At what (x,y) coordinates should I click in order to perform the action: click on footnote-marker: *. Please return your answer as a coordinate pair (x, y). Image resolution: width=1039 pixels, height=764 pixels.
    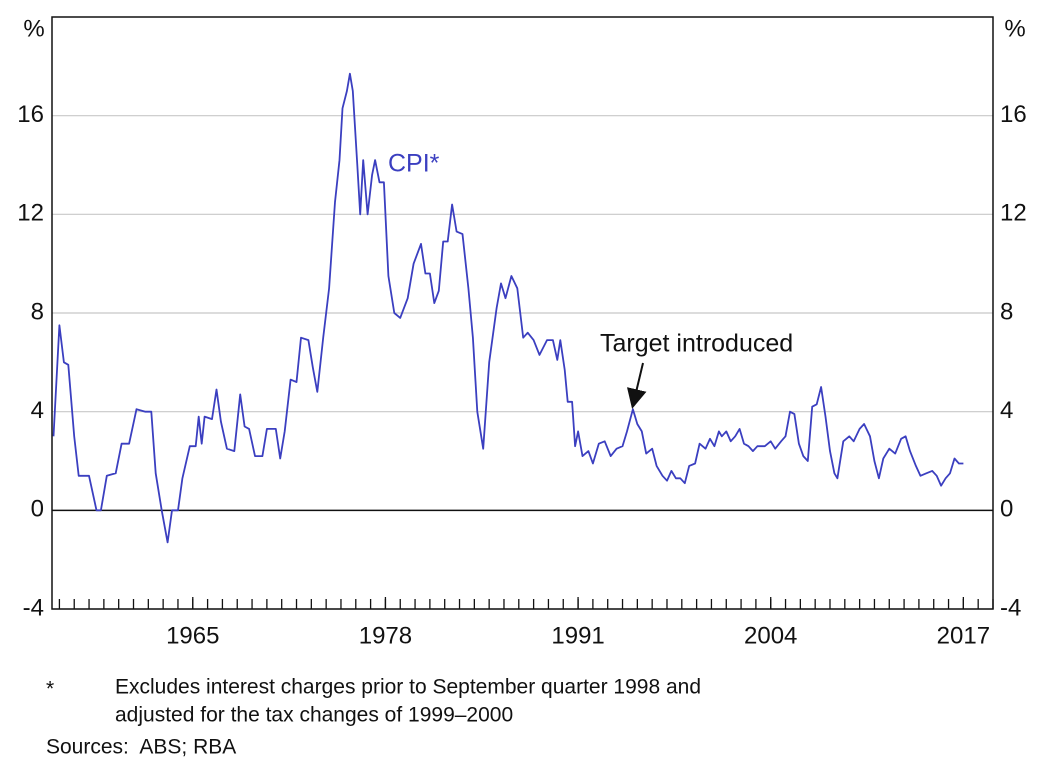
    Looking at the image, I should click on (50, 689).